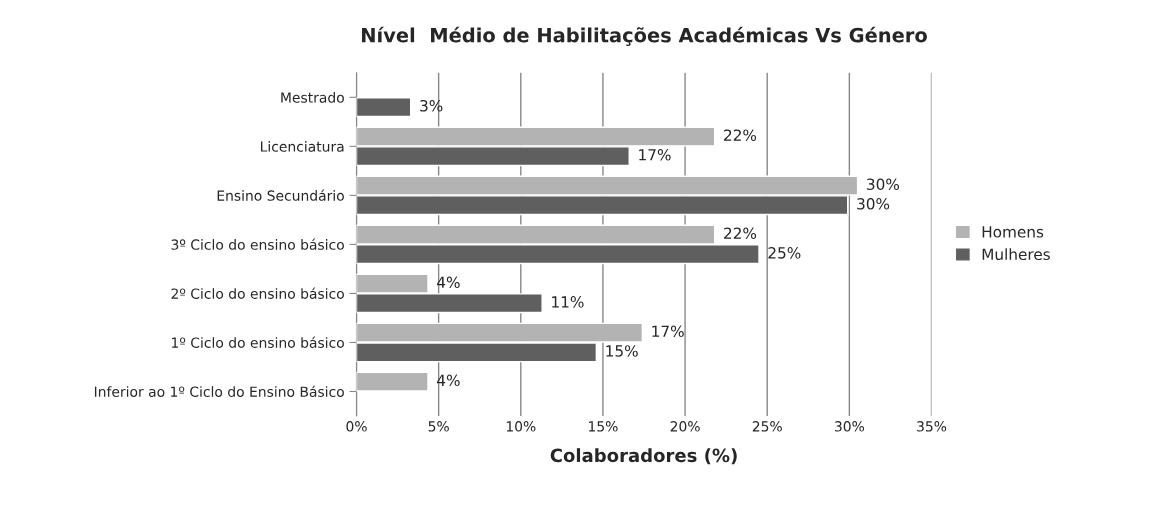 This screenshot has height=520, width=1150. What do you see at coordinates (438, 426) in the screenshot?
I see `x-tick-label: 5%` at bounding box center [438, 426].